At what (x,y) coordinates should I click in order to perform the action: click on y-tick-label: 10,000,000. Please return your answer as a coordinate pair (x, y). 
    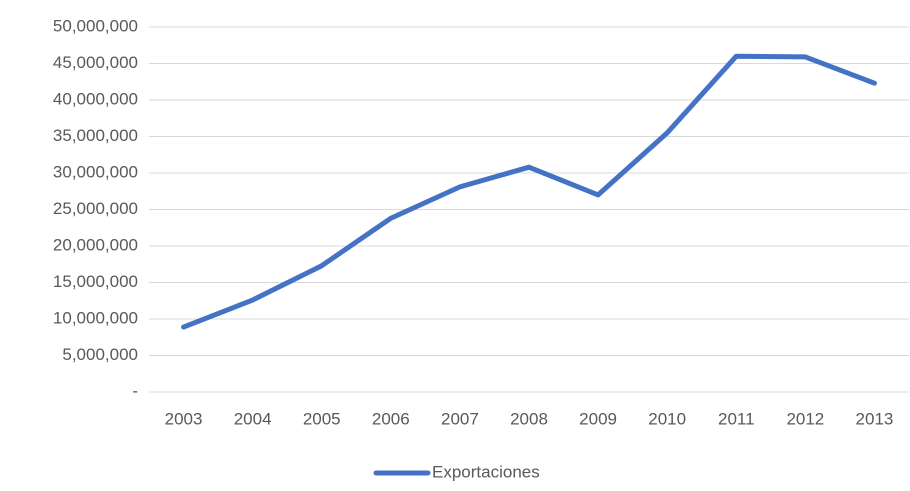
    Looking at the image, I should click on (95, 317).